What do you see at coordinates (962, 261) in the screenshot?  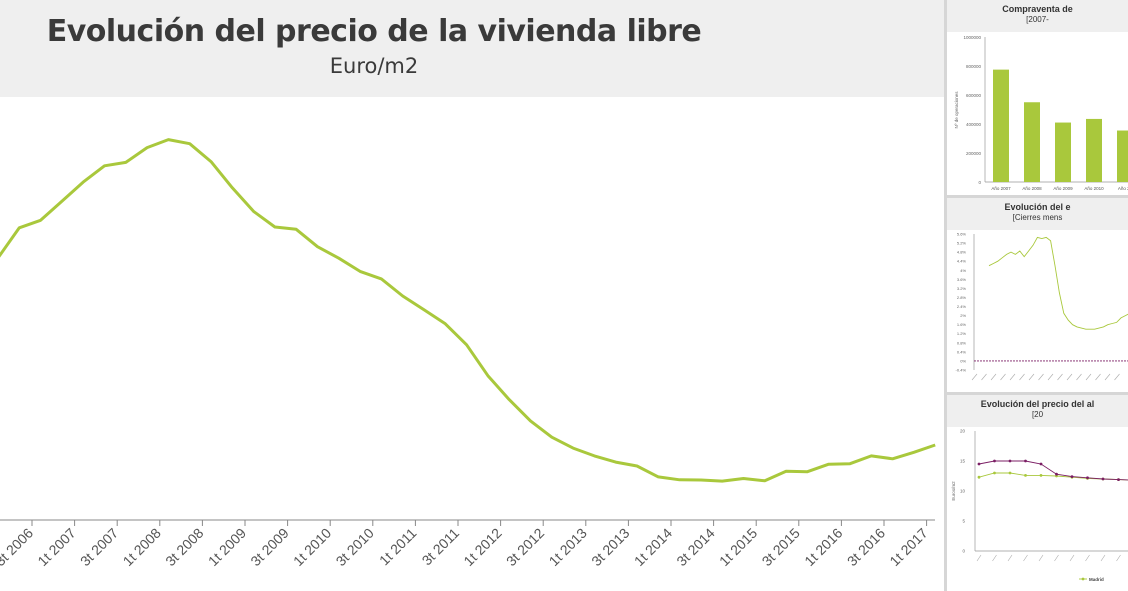 I see `y-tick-label: 4.4%` at bounding box center [962, 261].